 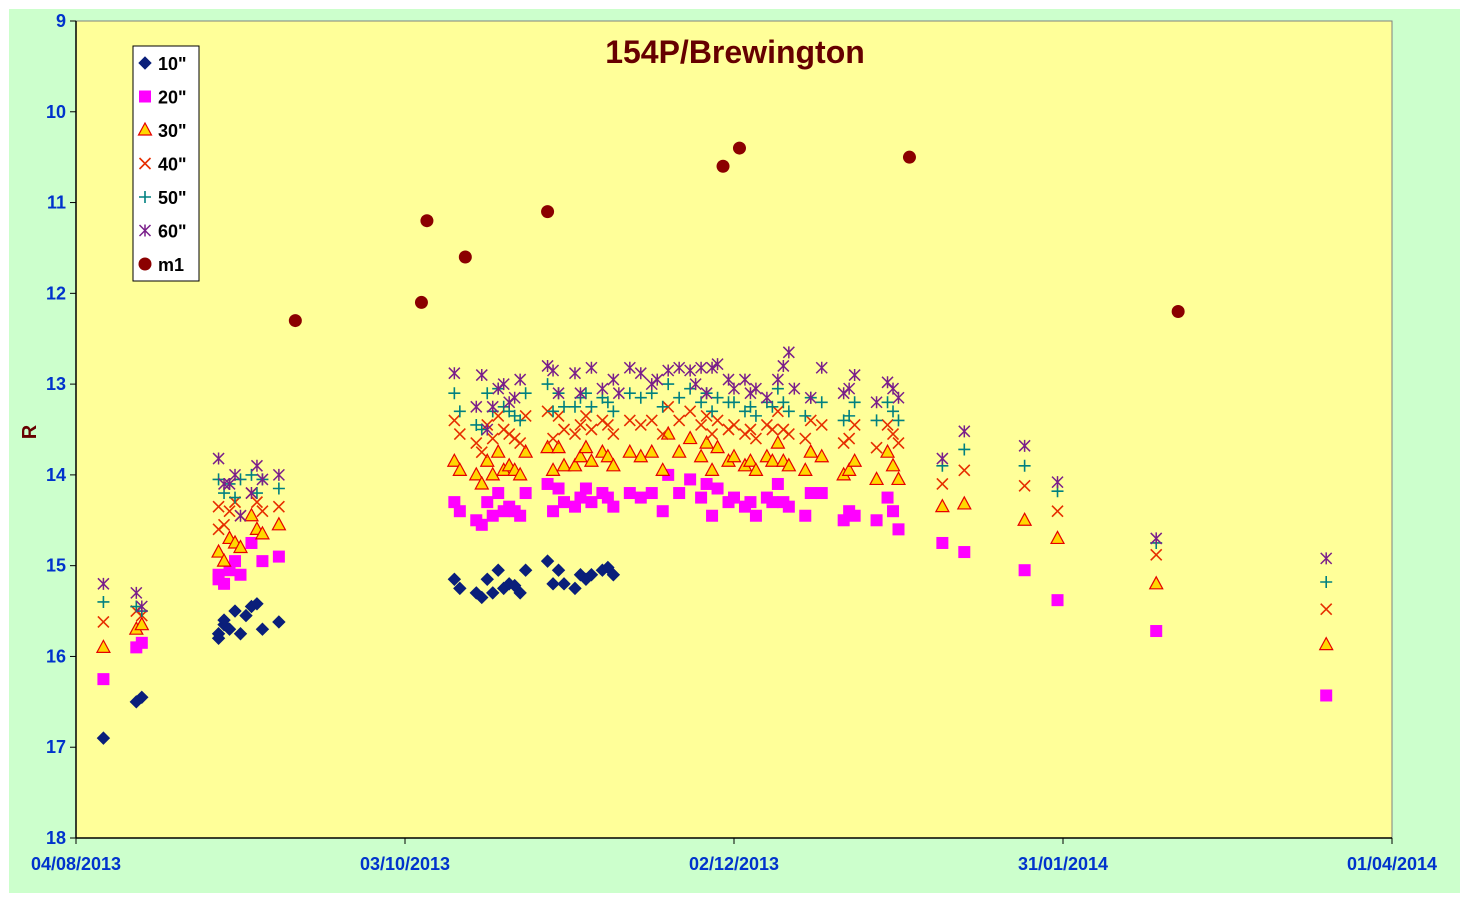 I want to click on legend-label: 20", so click(x=172, y=98).